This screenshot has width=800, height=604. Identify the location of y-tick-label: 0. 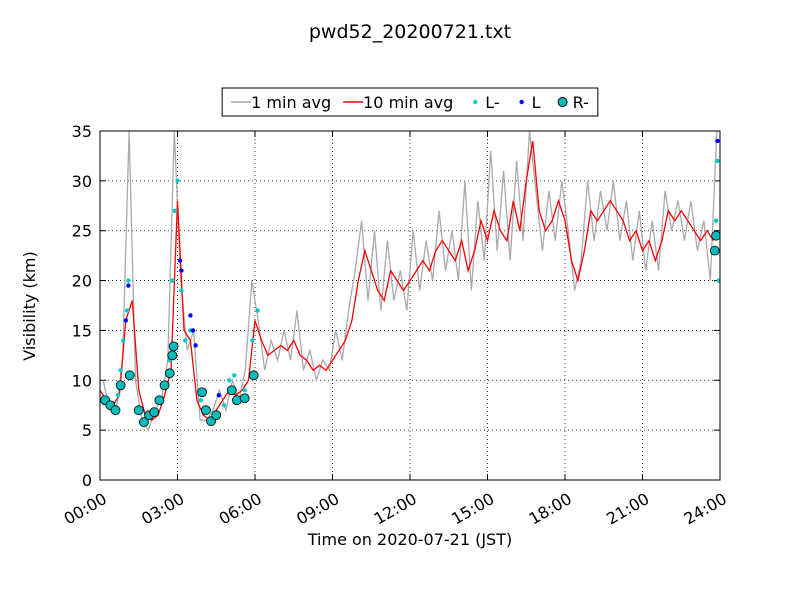
(87, 480).